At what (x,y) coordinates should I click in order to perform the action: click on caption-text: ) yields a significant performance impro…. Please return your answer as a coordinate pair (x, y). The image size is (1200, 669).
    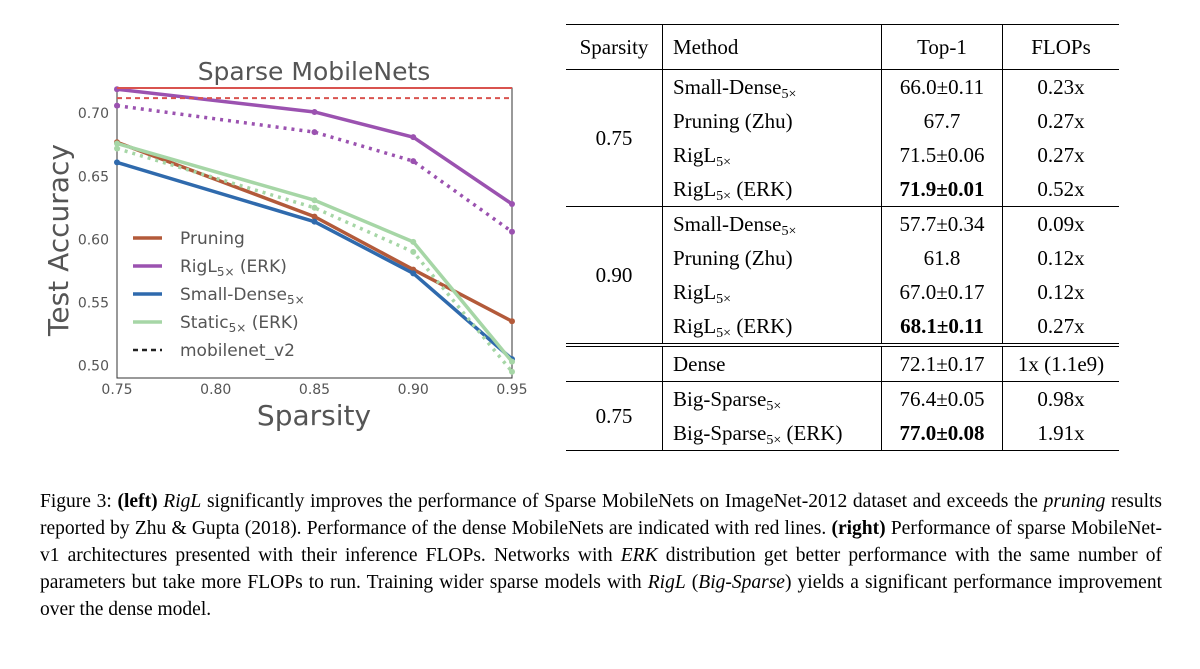
    Looking at the image, I should click on (601, 596).